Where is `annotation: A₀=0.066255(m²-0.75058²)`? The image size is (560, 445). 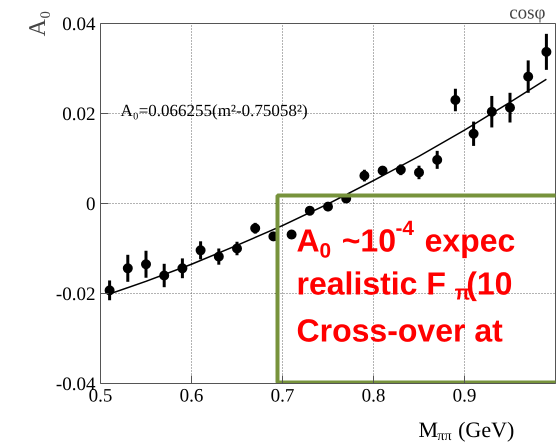 annotation: A₀=0.066255(m²-0.75058²) is located at coordinates (214, 110).